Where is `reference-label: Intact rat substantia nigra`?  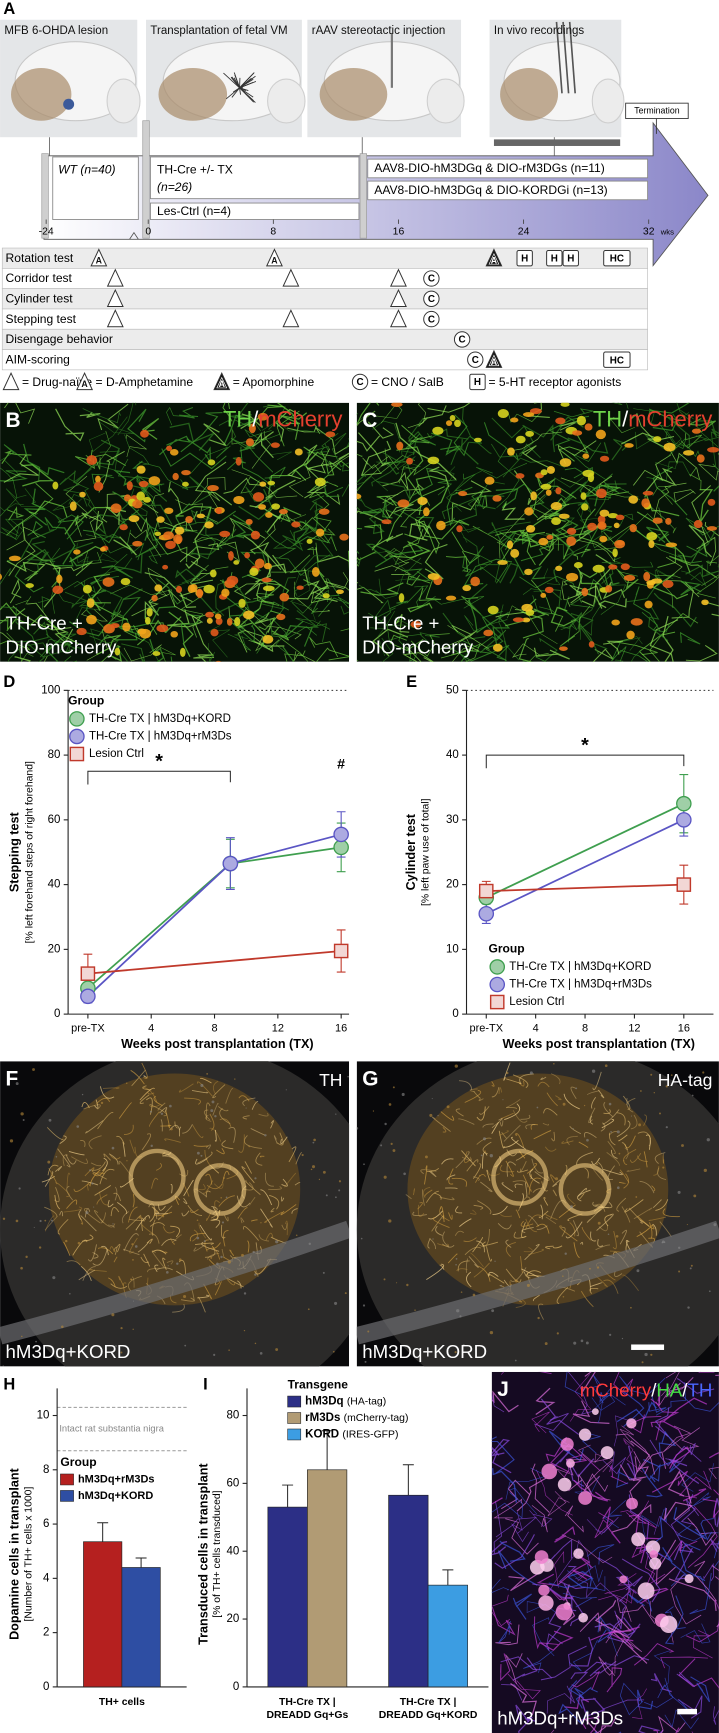
reference-label: Intact rat substantia nigra is located at coordinates (111, 1429).